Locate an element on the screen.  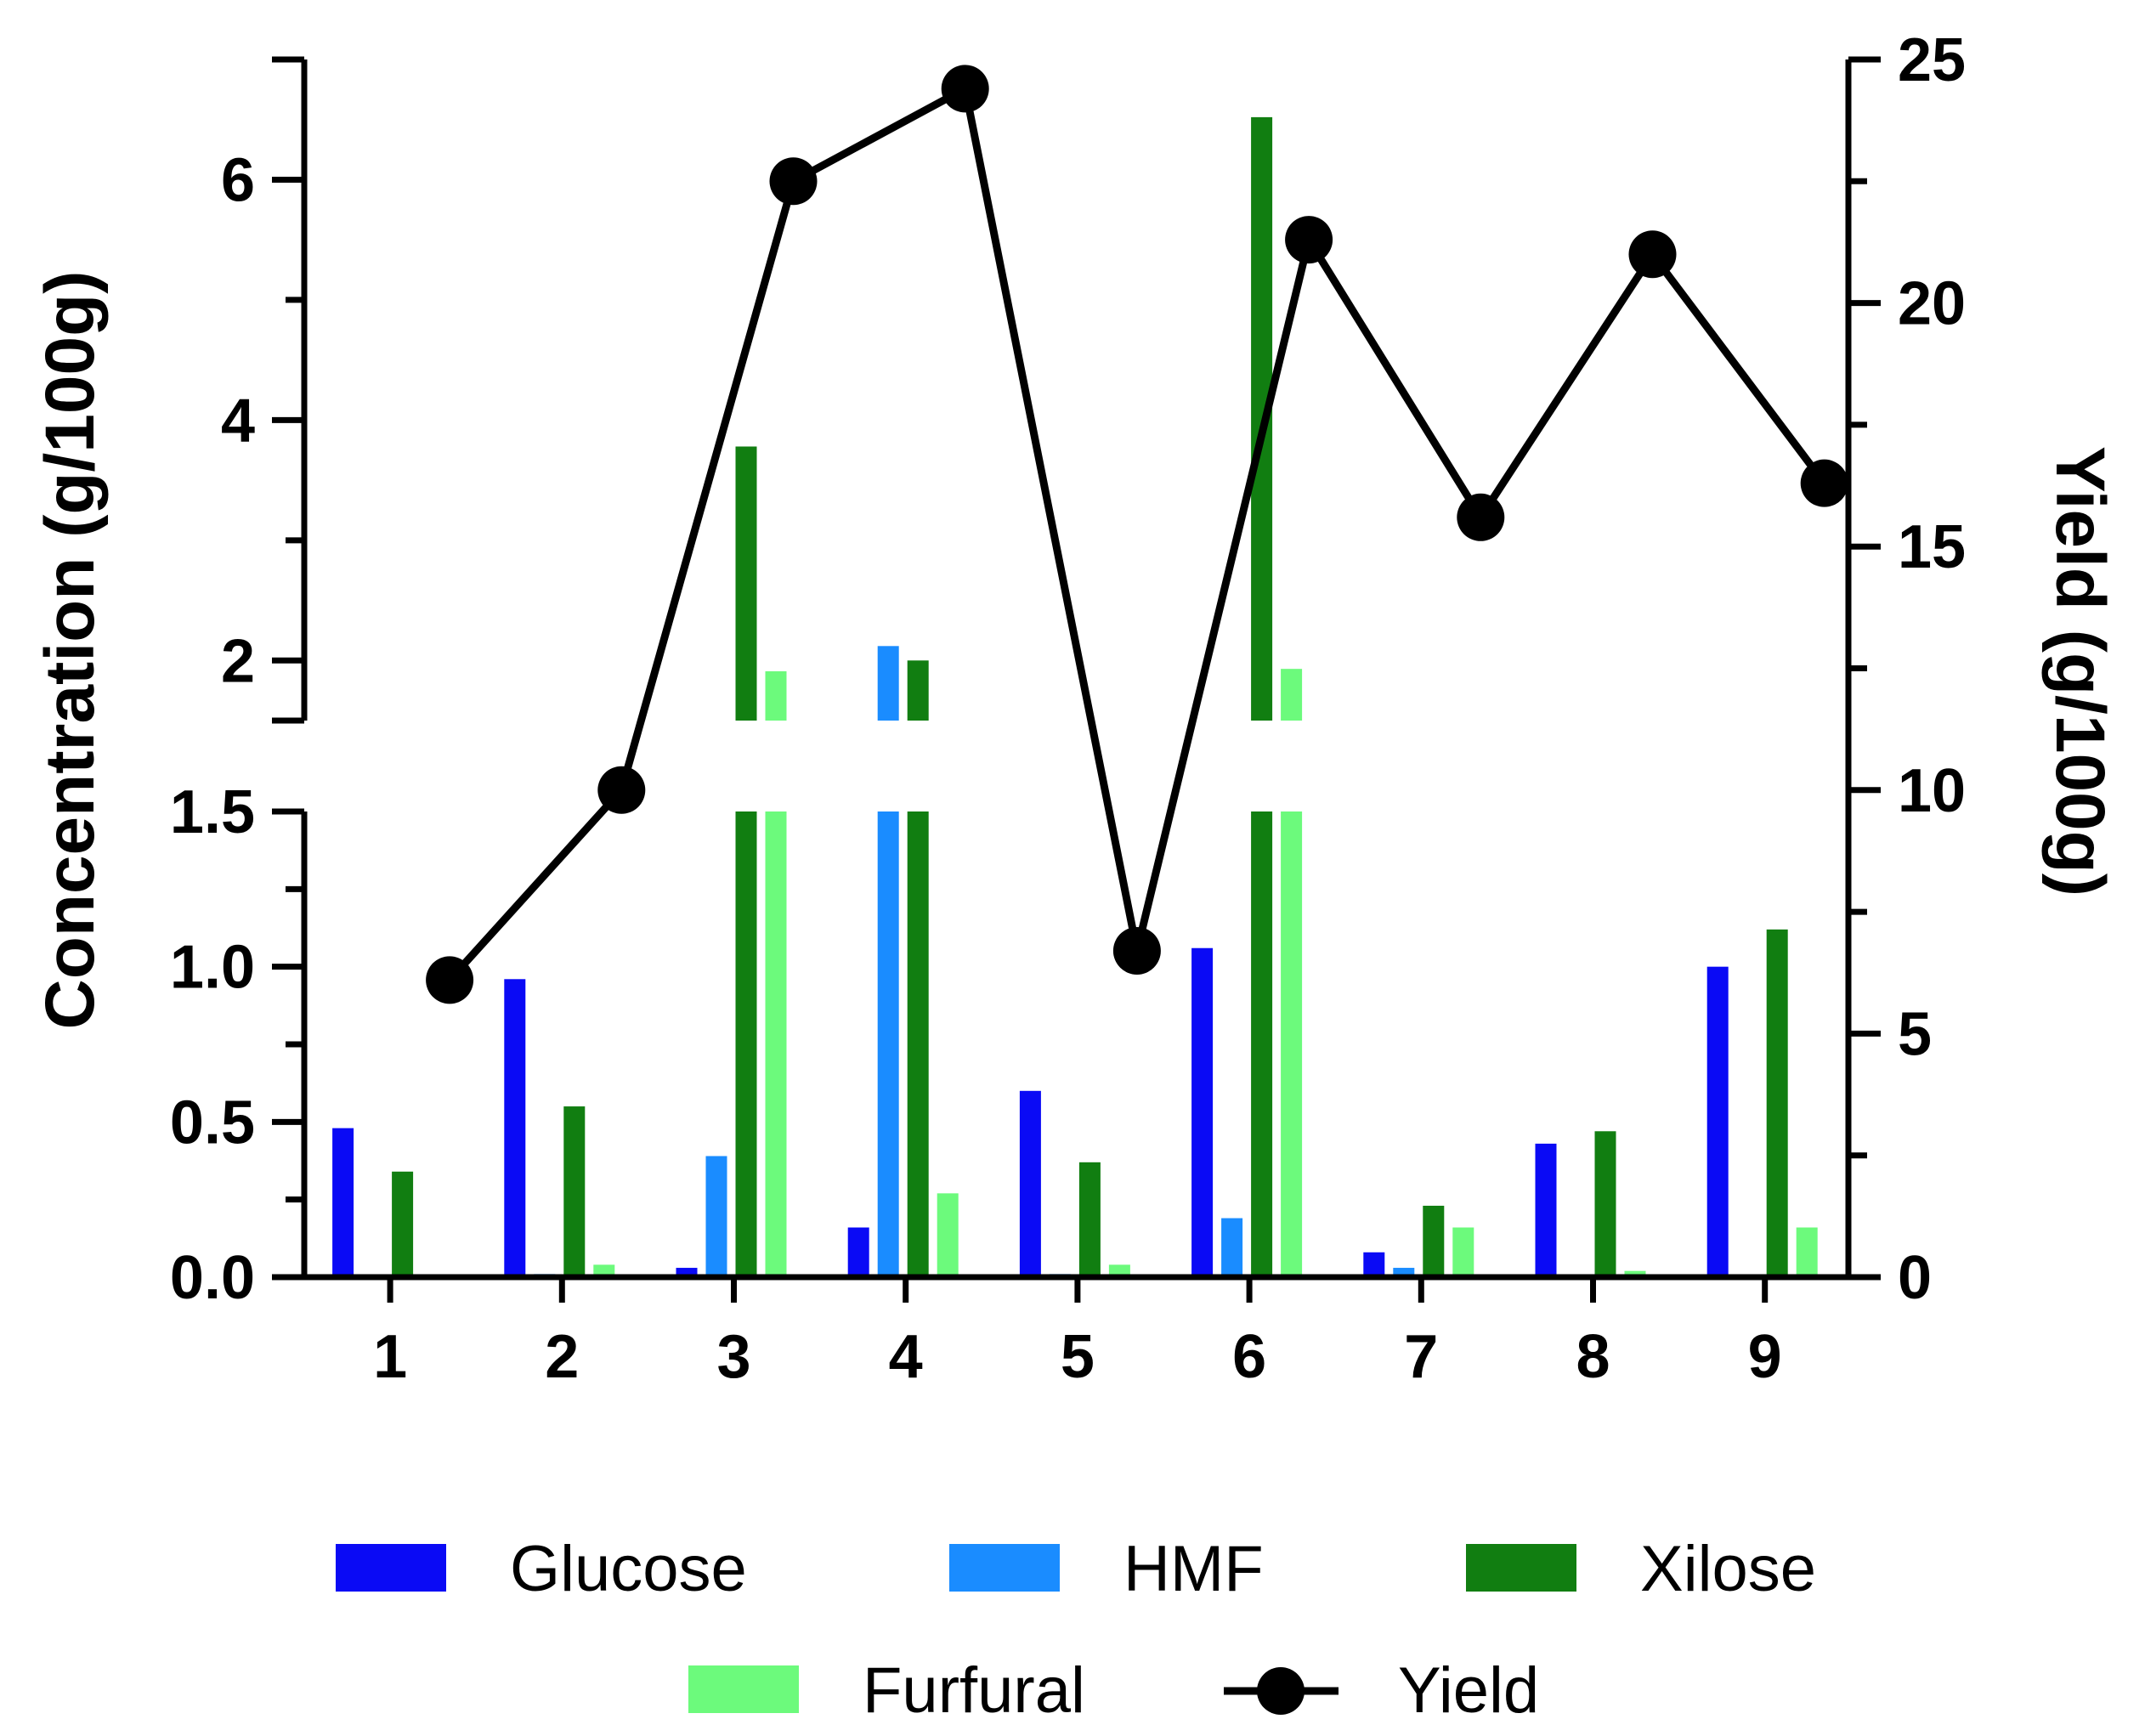
left-lower-tick-label: 1.5 is located at coordinates (213, 812).